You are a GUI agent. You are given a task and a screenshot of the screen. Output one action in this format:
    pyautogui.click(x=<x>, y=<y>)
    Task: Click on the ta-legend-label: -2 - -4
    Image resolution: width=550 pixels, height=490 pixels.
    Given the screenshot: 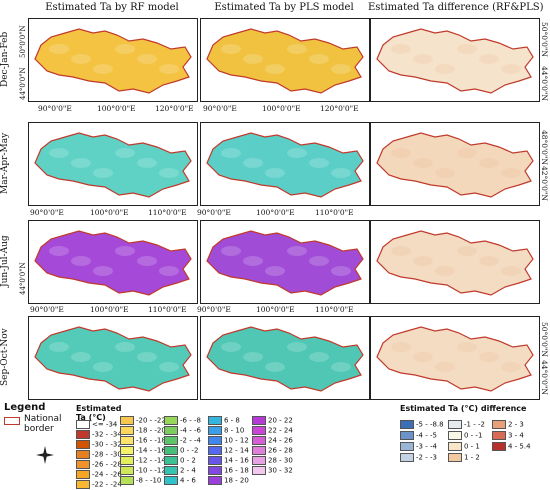 What is the action you would take?
    pyautogui.click(x=190, y=440)
    